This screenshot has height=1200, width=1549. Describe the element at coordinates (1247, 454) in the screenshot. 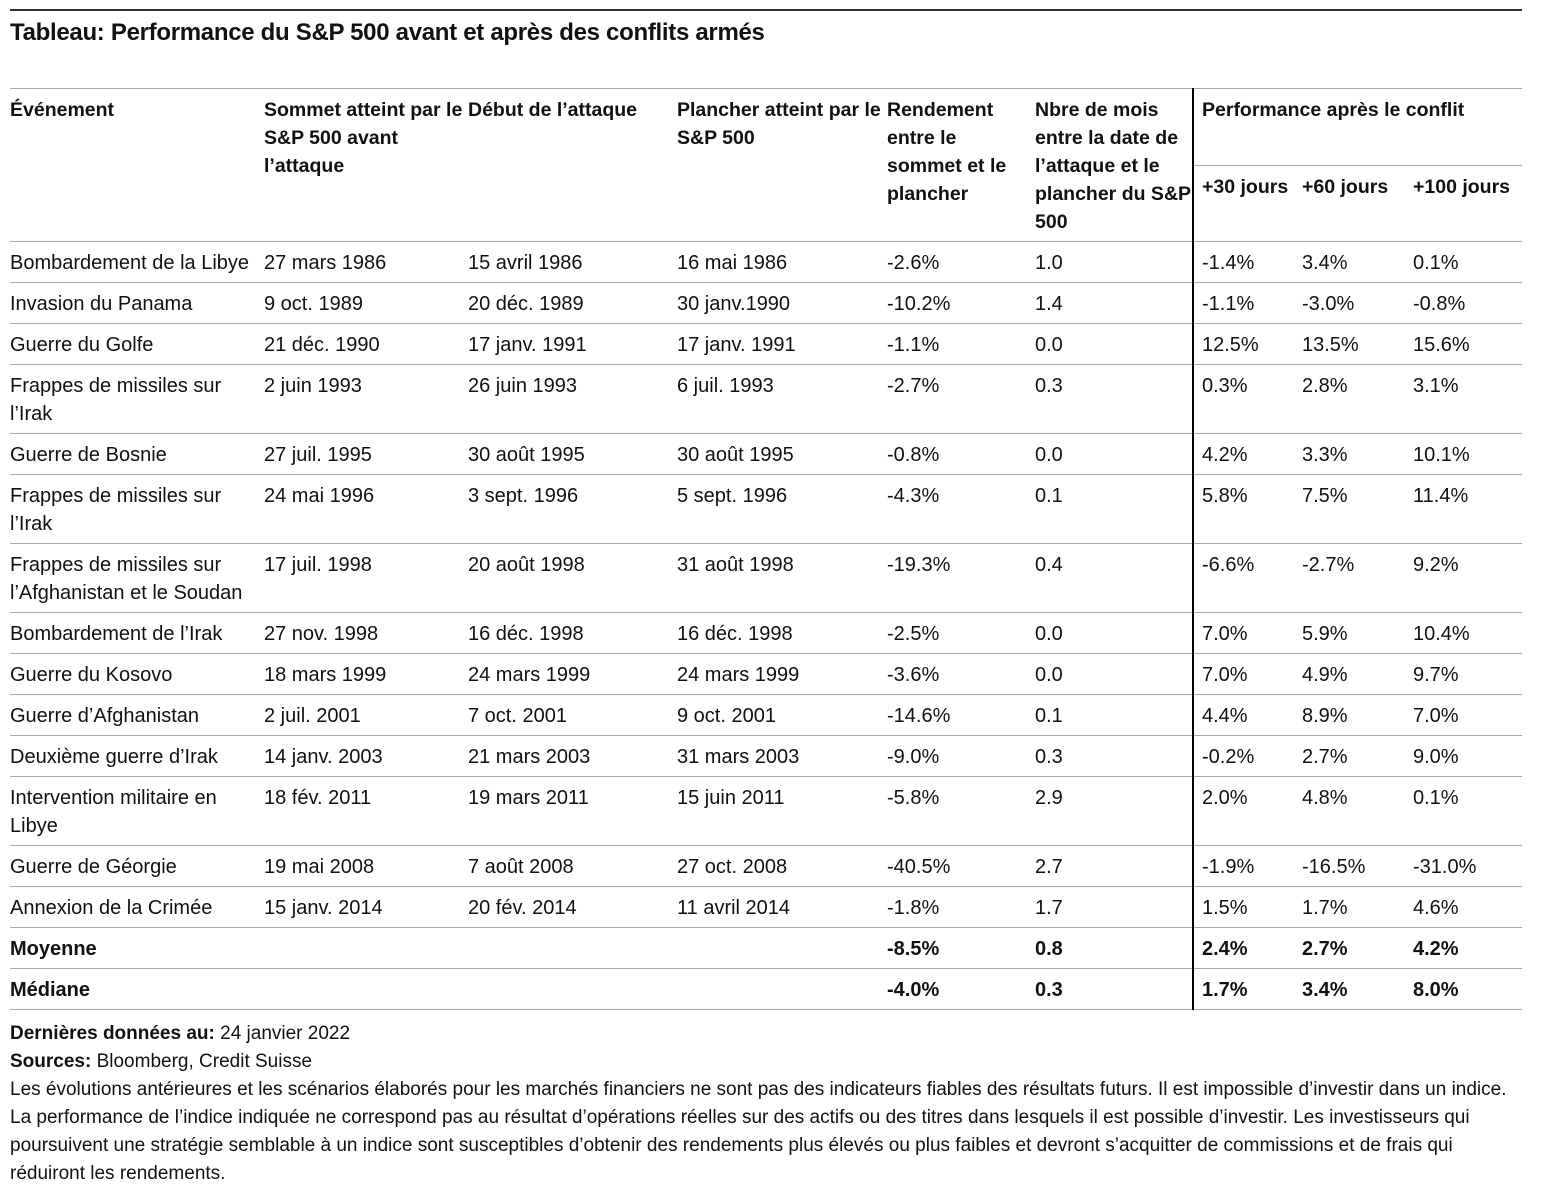

I see `cell: 4.2%` at that location.